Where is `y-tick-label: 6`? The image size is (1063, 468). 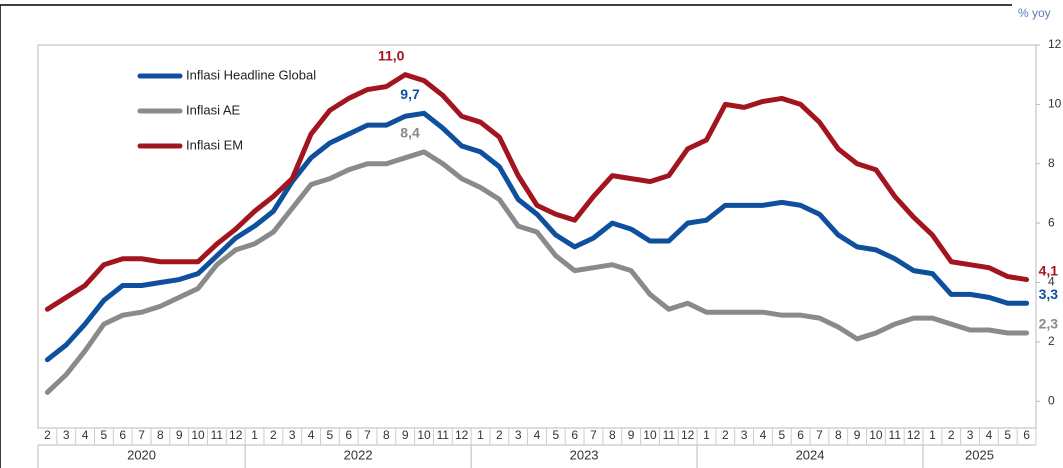 y-tick-label: 6 is located at coordinates (1051, 222).